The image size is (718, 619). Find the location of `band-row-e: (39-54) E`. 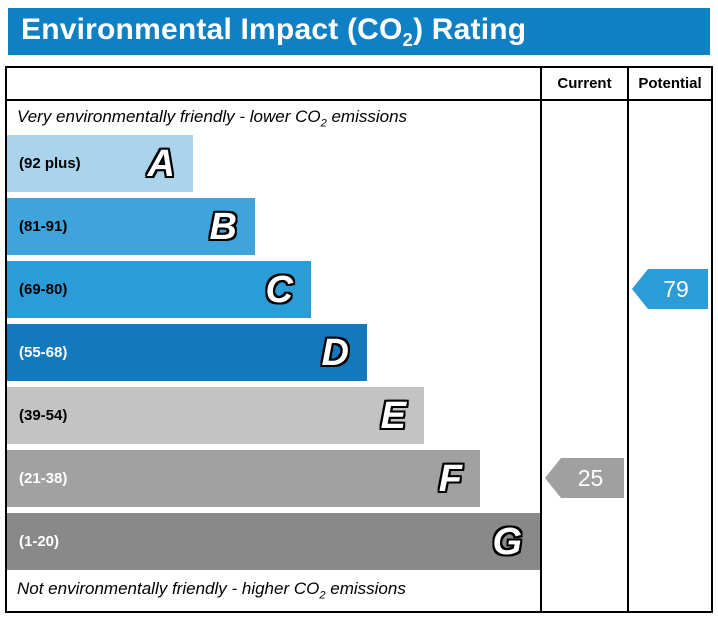

band-row-e: (39-54) E is located at coordinates (215, 415).